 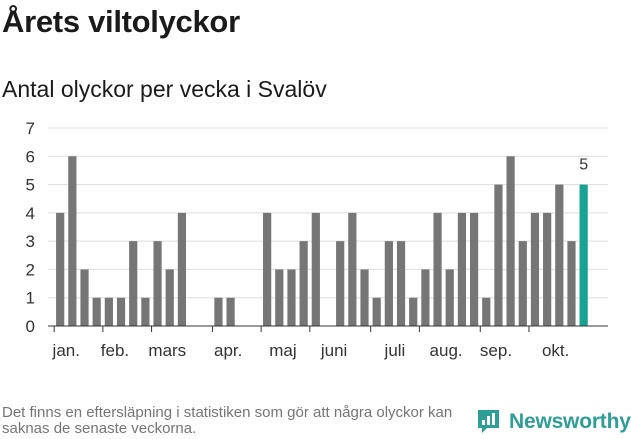 I want to click on brand-logo: Newsworthy, so click(x=553, y=421).